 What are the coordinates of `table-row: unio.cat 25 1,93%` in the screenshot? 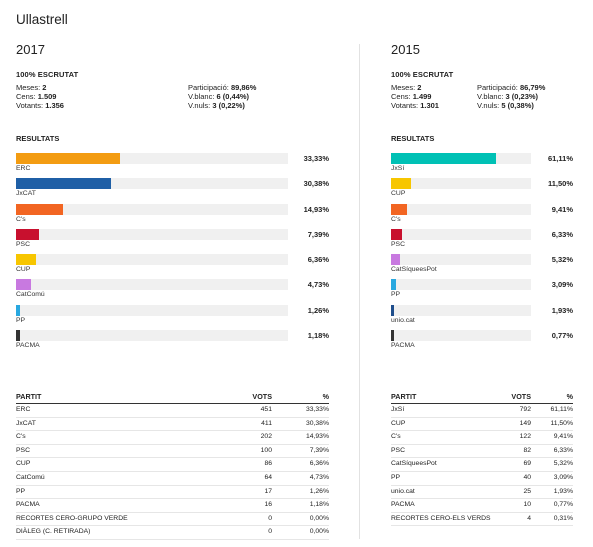 It's located at (482, 493).